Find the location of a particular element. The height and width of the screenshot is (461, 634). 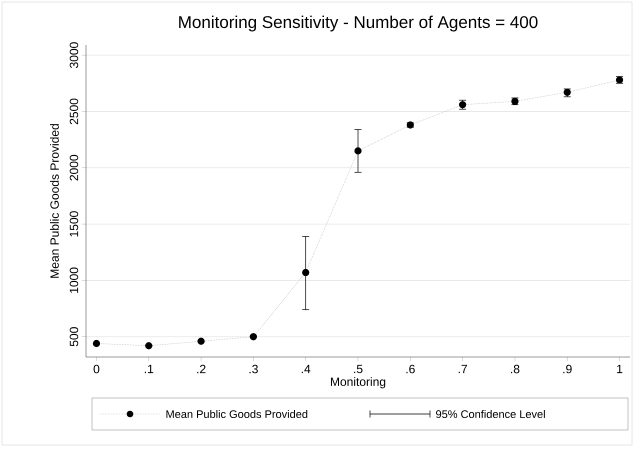

y-tick-label: 3000 is located at coordinates (74, 55).